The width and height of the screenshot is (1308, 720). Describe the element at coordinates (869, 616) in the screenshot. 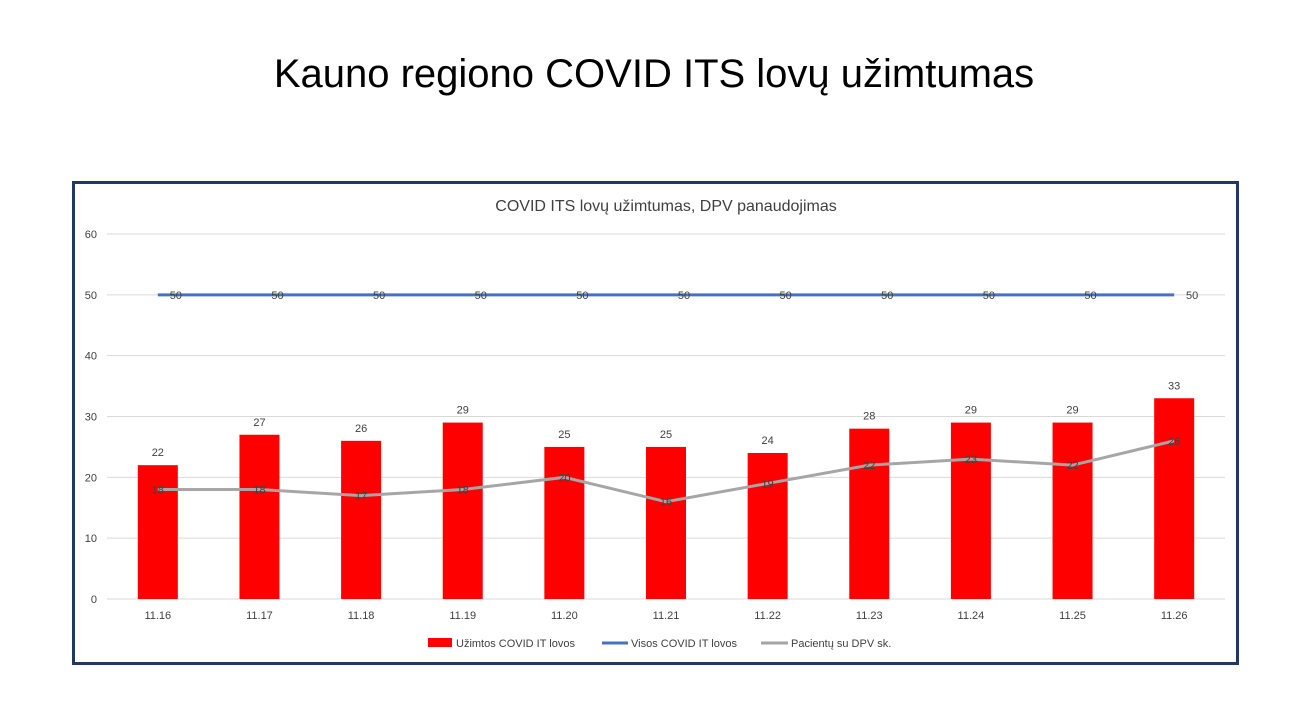

I see `x-tick-label: 11.23` at that location.